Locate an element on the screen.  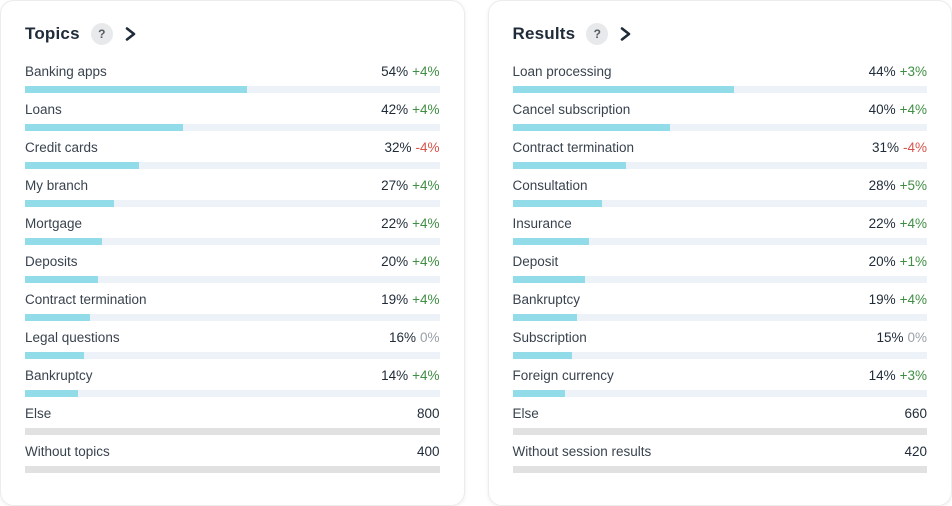
metric-label: Legal questions is located at coordinates (72, 337).